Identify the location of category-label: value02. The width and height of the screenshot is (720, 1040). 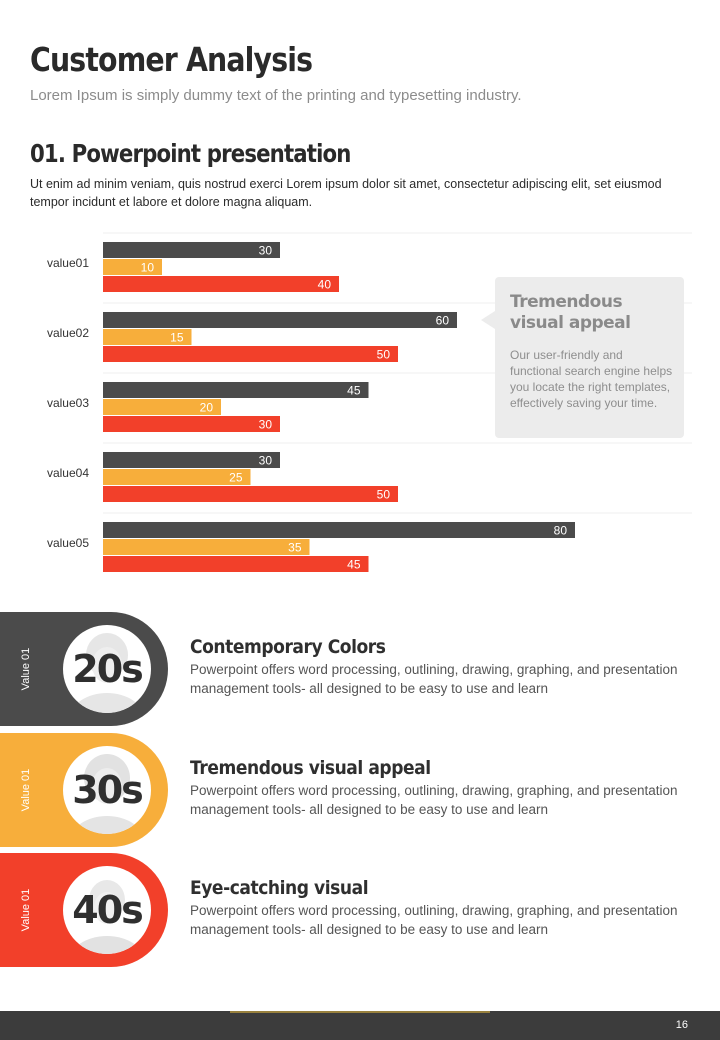
(68, 333).